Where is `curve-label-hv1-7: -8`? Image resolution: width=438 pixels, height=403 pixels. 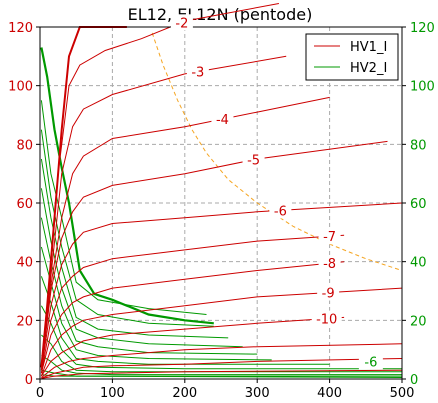 curve-label-hv1-7: -8 is located at coordinates (329, 264).